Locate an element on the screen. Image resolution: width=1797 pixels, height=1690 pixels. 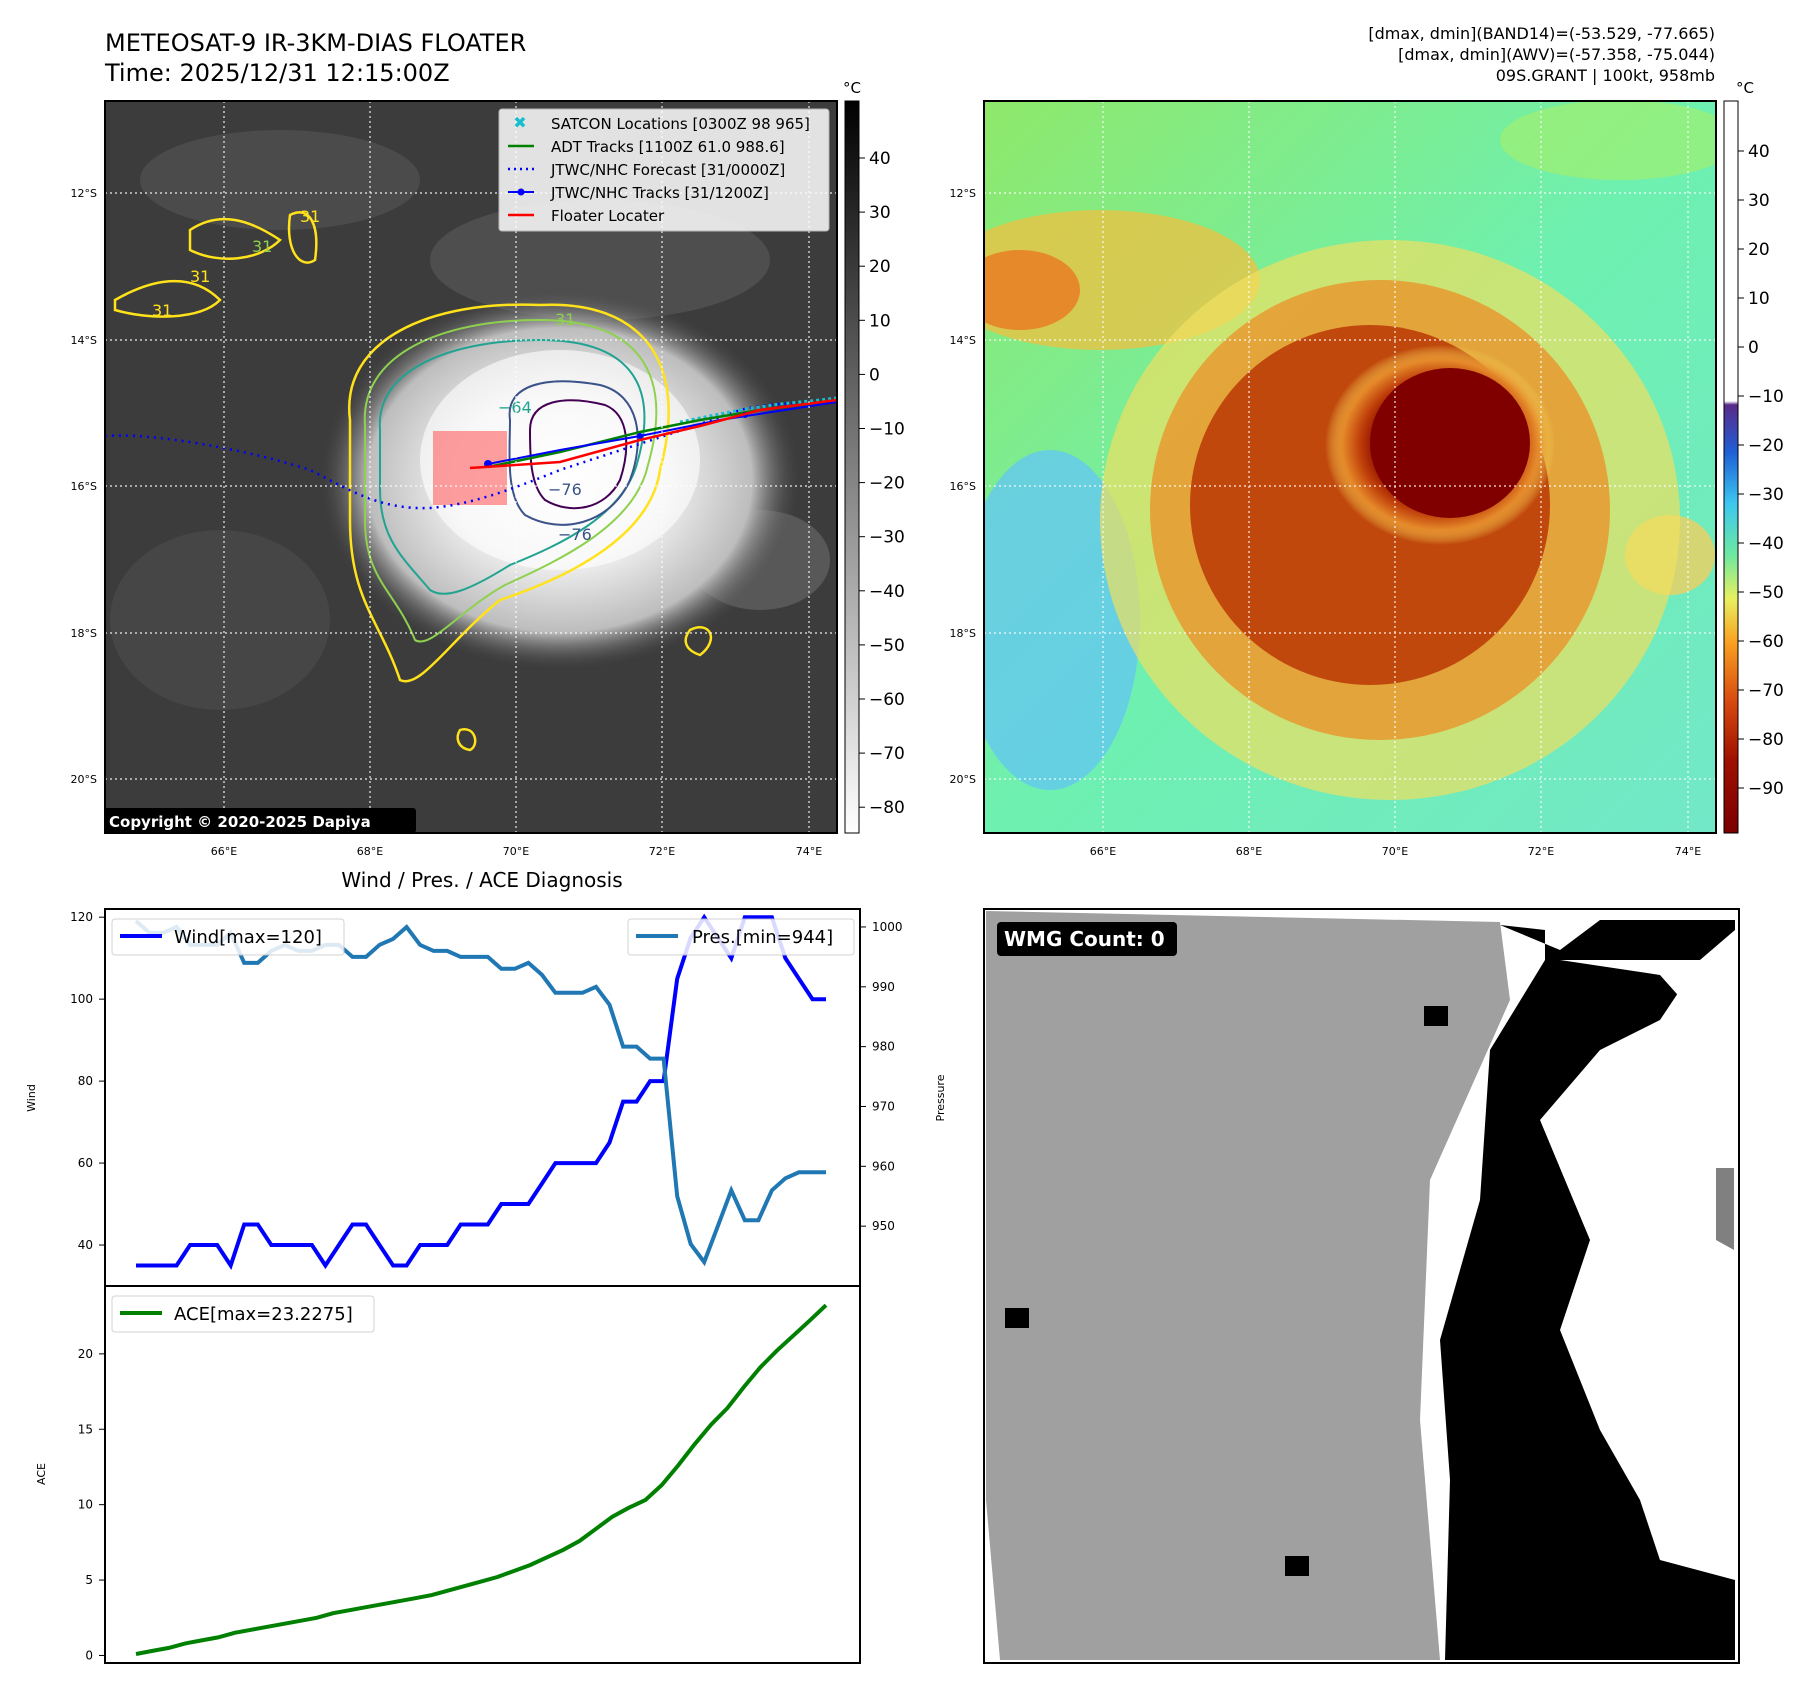
lat-tick-label: 18°S is located at coordinates (84, 633).